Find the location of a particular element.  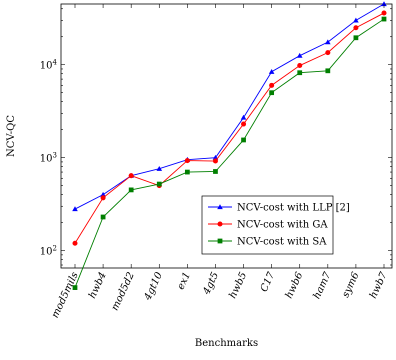

legend-box is located at coordinates (267, 225).